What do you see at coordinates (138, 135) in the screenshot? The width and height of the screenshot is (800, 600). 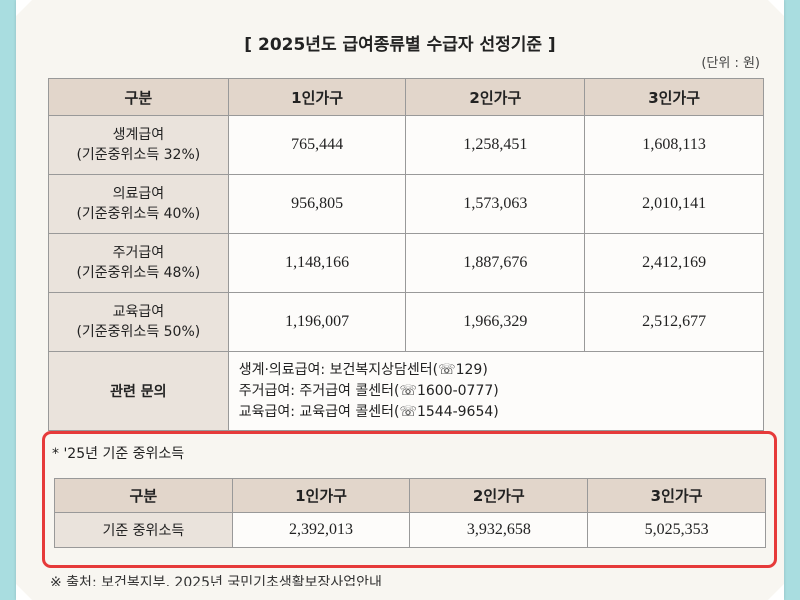 I see `benefit-name: 생계급여` at bounding box center [138, 135].